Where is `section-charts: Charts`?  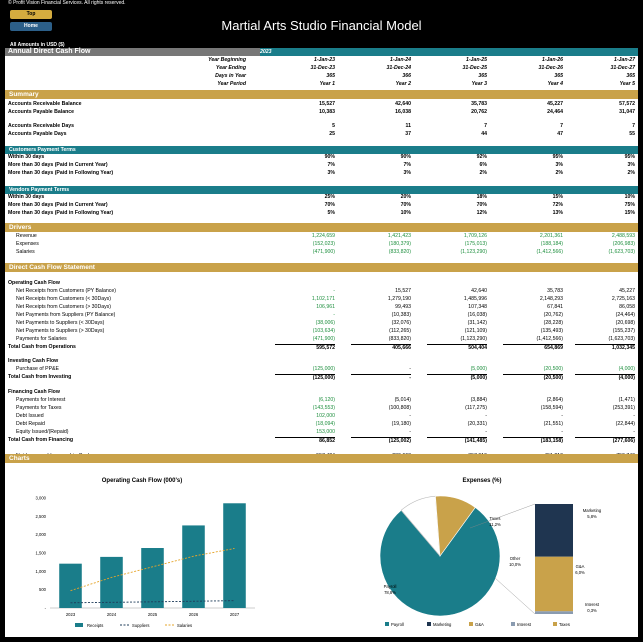
section-charts: Charts is located at coordinates (321, 458).